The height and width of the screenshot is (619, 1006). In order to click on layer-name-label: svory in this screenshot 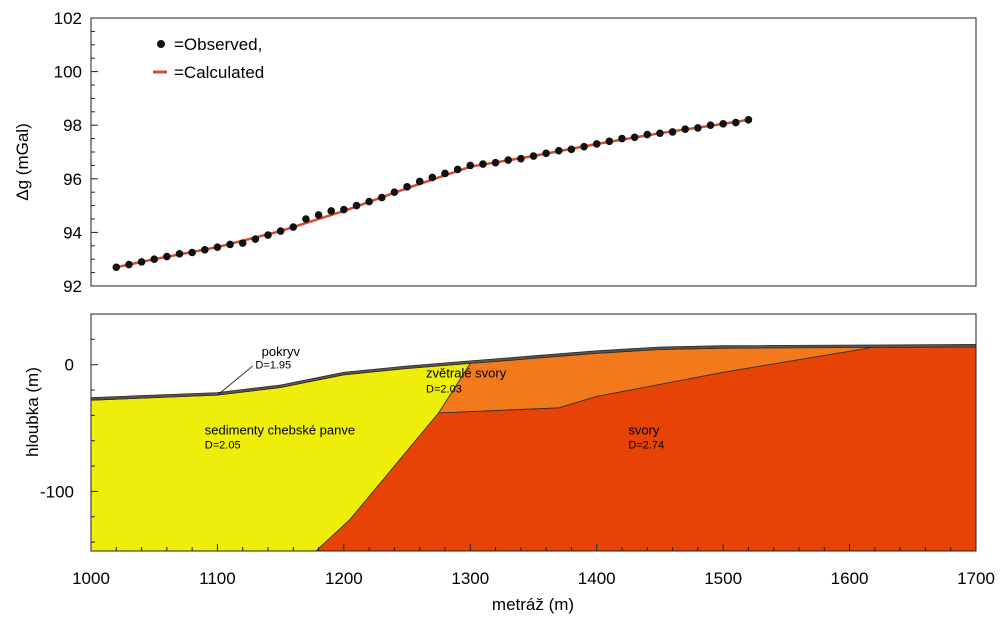, I will do `click(644, 429)`.